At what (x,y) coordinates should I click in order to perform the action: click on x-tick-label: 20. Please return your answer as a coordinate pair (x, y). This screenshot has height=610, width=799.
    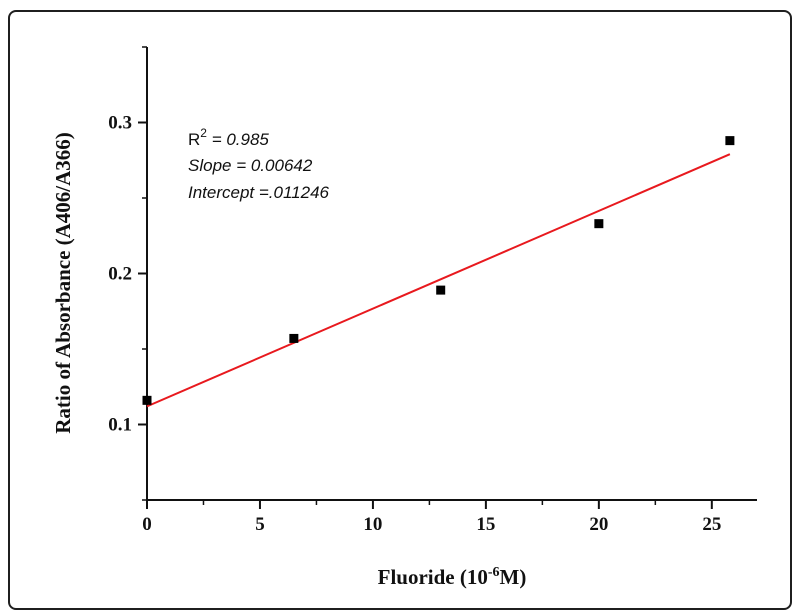
    Looking at the image, I should click on (598, 524).